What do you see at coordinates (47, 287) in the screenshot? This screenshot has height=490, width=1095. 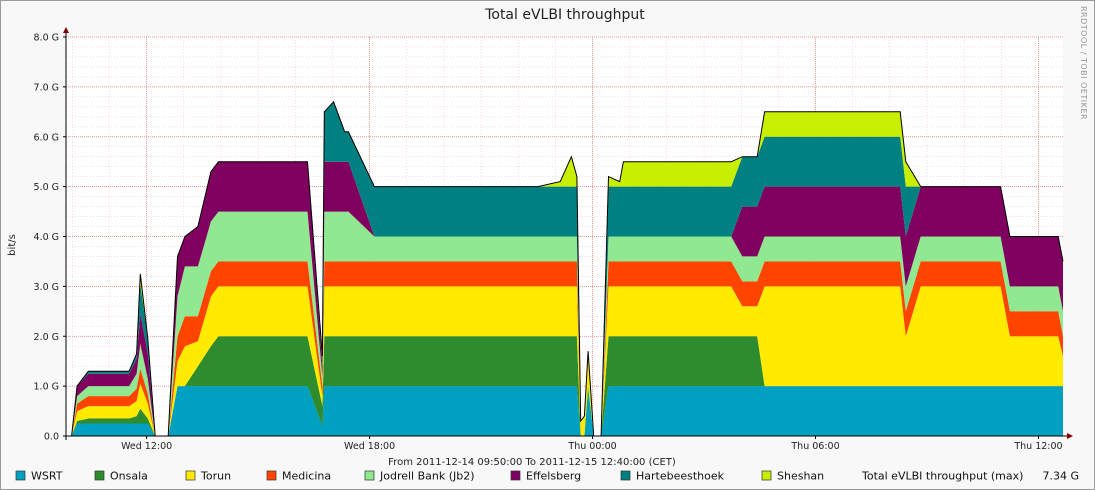 I see `y-tick-label: 3.0 G` at bounding box center [47, 287].